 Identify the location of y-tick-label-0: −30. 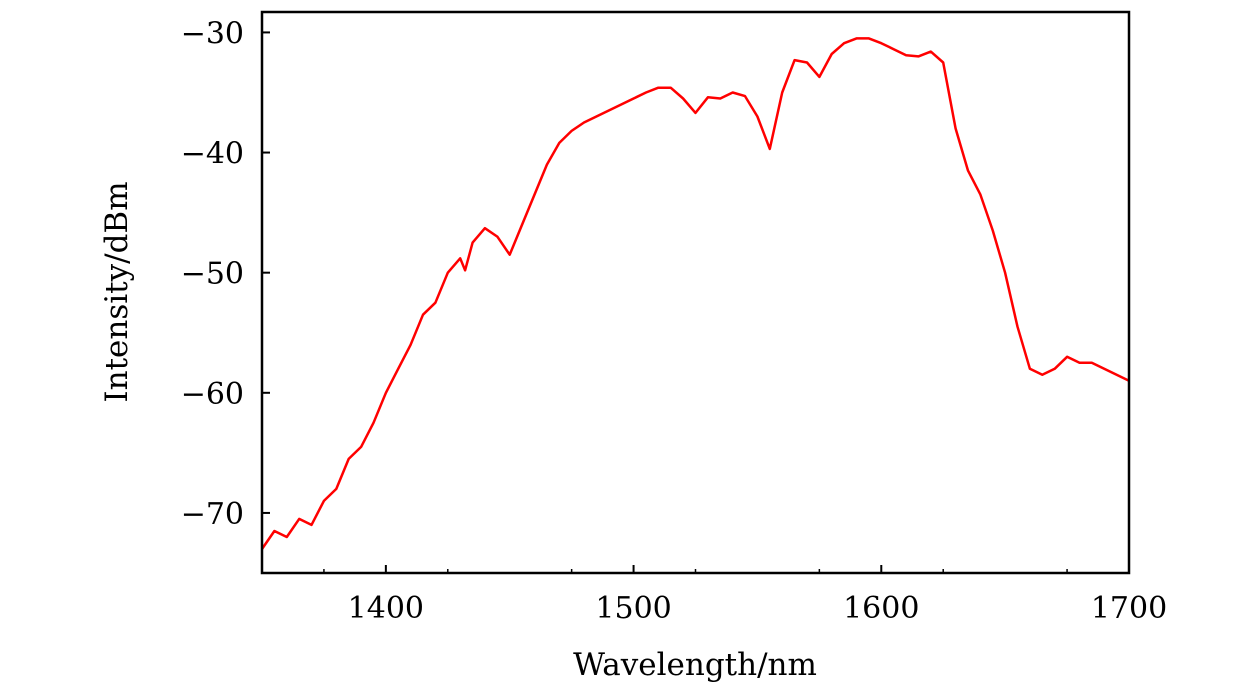
(212, 33).